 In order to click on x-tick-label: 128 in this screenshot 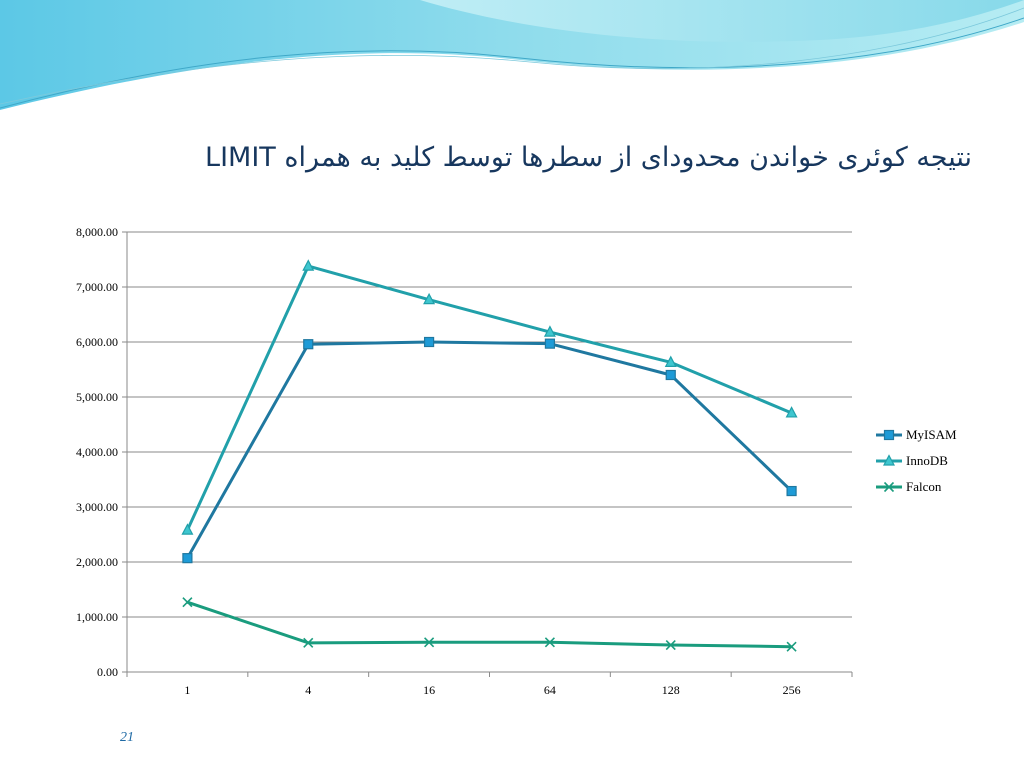, I will do `click(671, 690)`.